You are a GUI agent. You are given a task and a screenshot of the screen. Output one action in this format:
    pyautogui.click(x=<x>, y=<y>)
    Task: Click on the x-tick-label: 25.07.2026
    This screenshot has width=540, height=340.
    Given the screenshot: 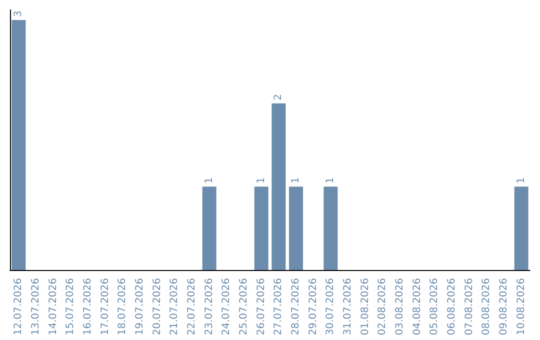 What is the action you would take?
    pyautogui.click(x=244, y=307)
    